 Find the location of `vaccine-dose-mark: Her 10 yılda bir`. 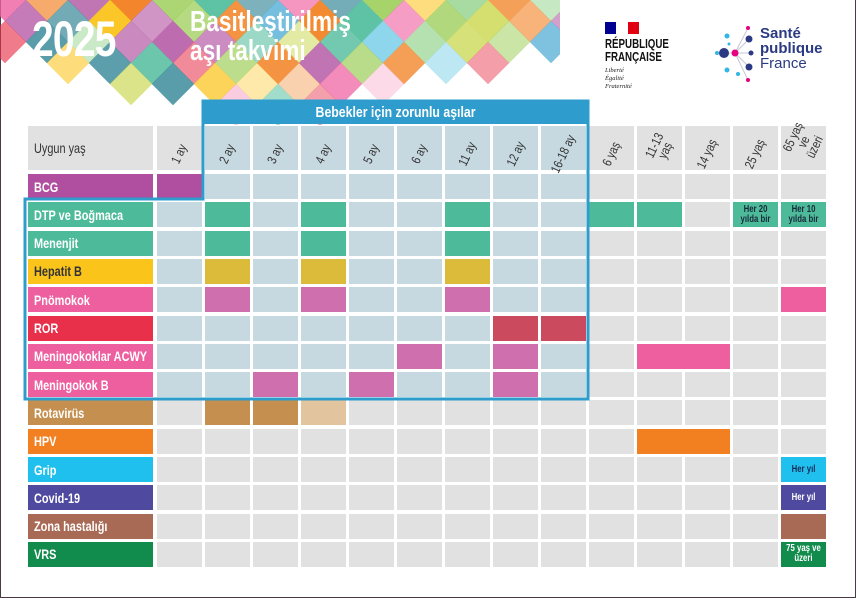

vaccine-dose-mark: Her 10 yılda bir is located at coordinates (803, 215).